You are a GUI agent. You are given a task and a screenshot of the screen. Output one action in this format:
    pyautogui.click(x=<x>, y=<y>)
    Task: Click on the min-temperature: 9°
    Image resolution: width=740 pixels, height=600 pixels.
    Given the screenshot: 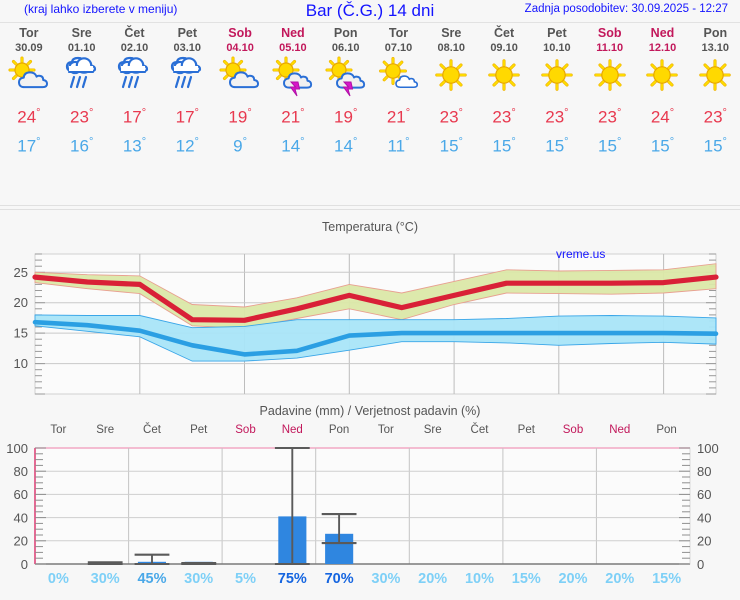 What is the action you would take?
    pyautogui.click(x=240, y=145)
    